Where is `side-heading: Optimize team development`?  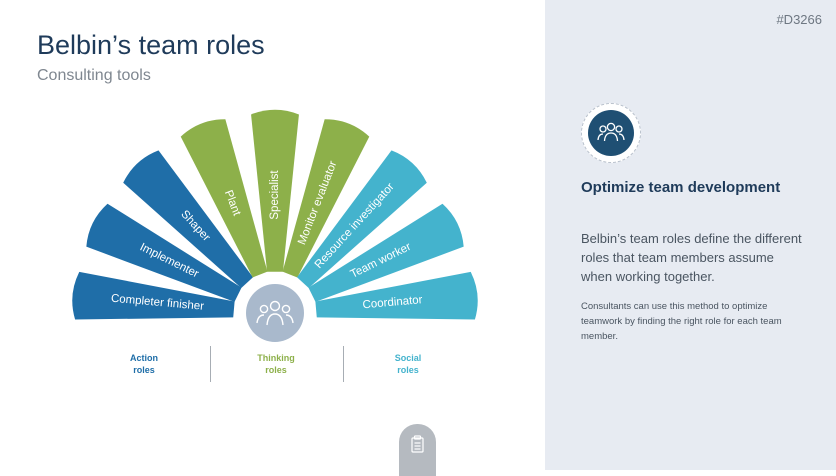
side-heading: Optimize team development is located at coordinates (681, 187).